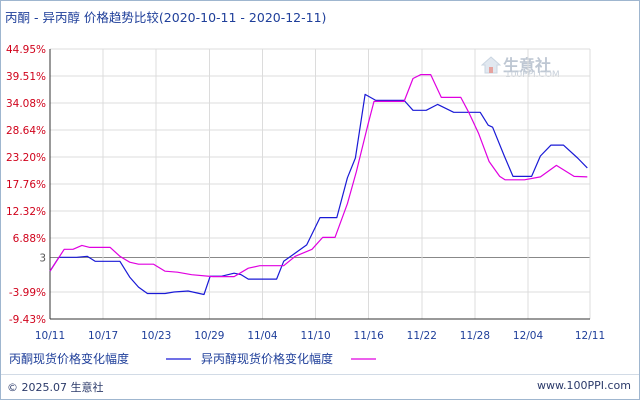 The width and height of the screenshot is (640, 400). Describe the element at coordinates (69, 358) in the screenshot. I see `legend-label: 丙酮现货价格变化幅度` at that location.